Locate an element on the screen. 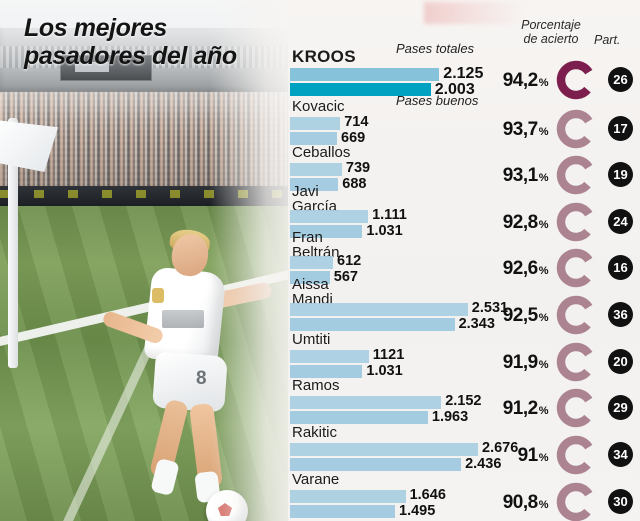  jersey-number: 8 is located at coordinates (201, 378).